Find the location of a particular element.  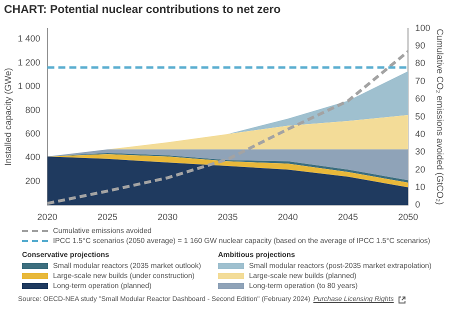

y-tick-label: 1 400 is located at coordinates (29, 39).